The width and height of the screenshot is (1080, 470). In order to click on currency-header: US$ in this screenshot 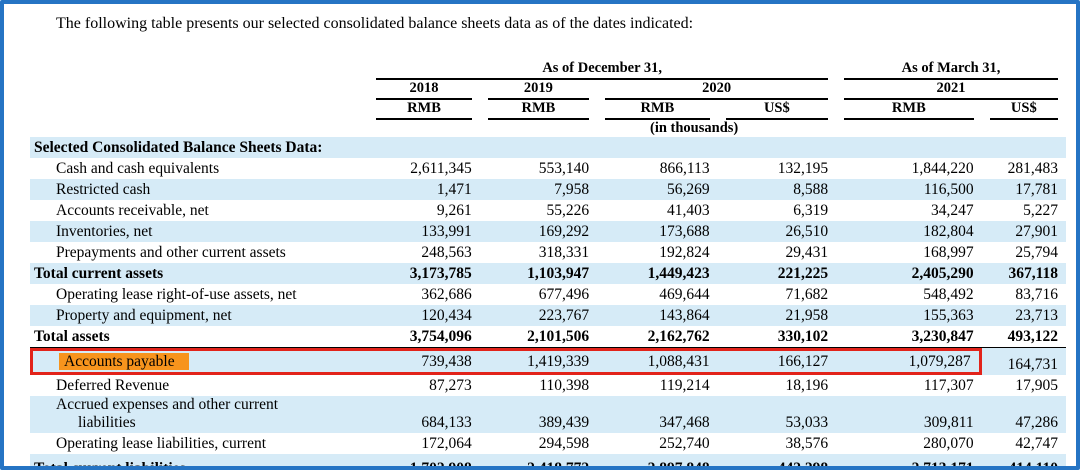, I will do `click(777, 110)`.